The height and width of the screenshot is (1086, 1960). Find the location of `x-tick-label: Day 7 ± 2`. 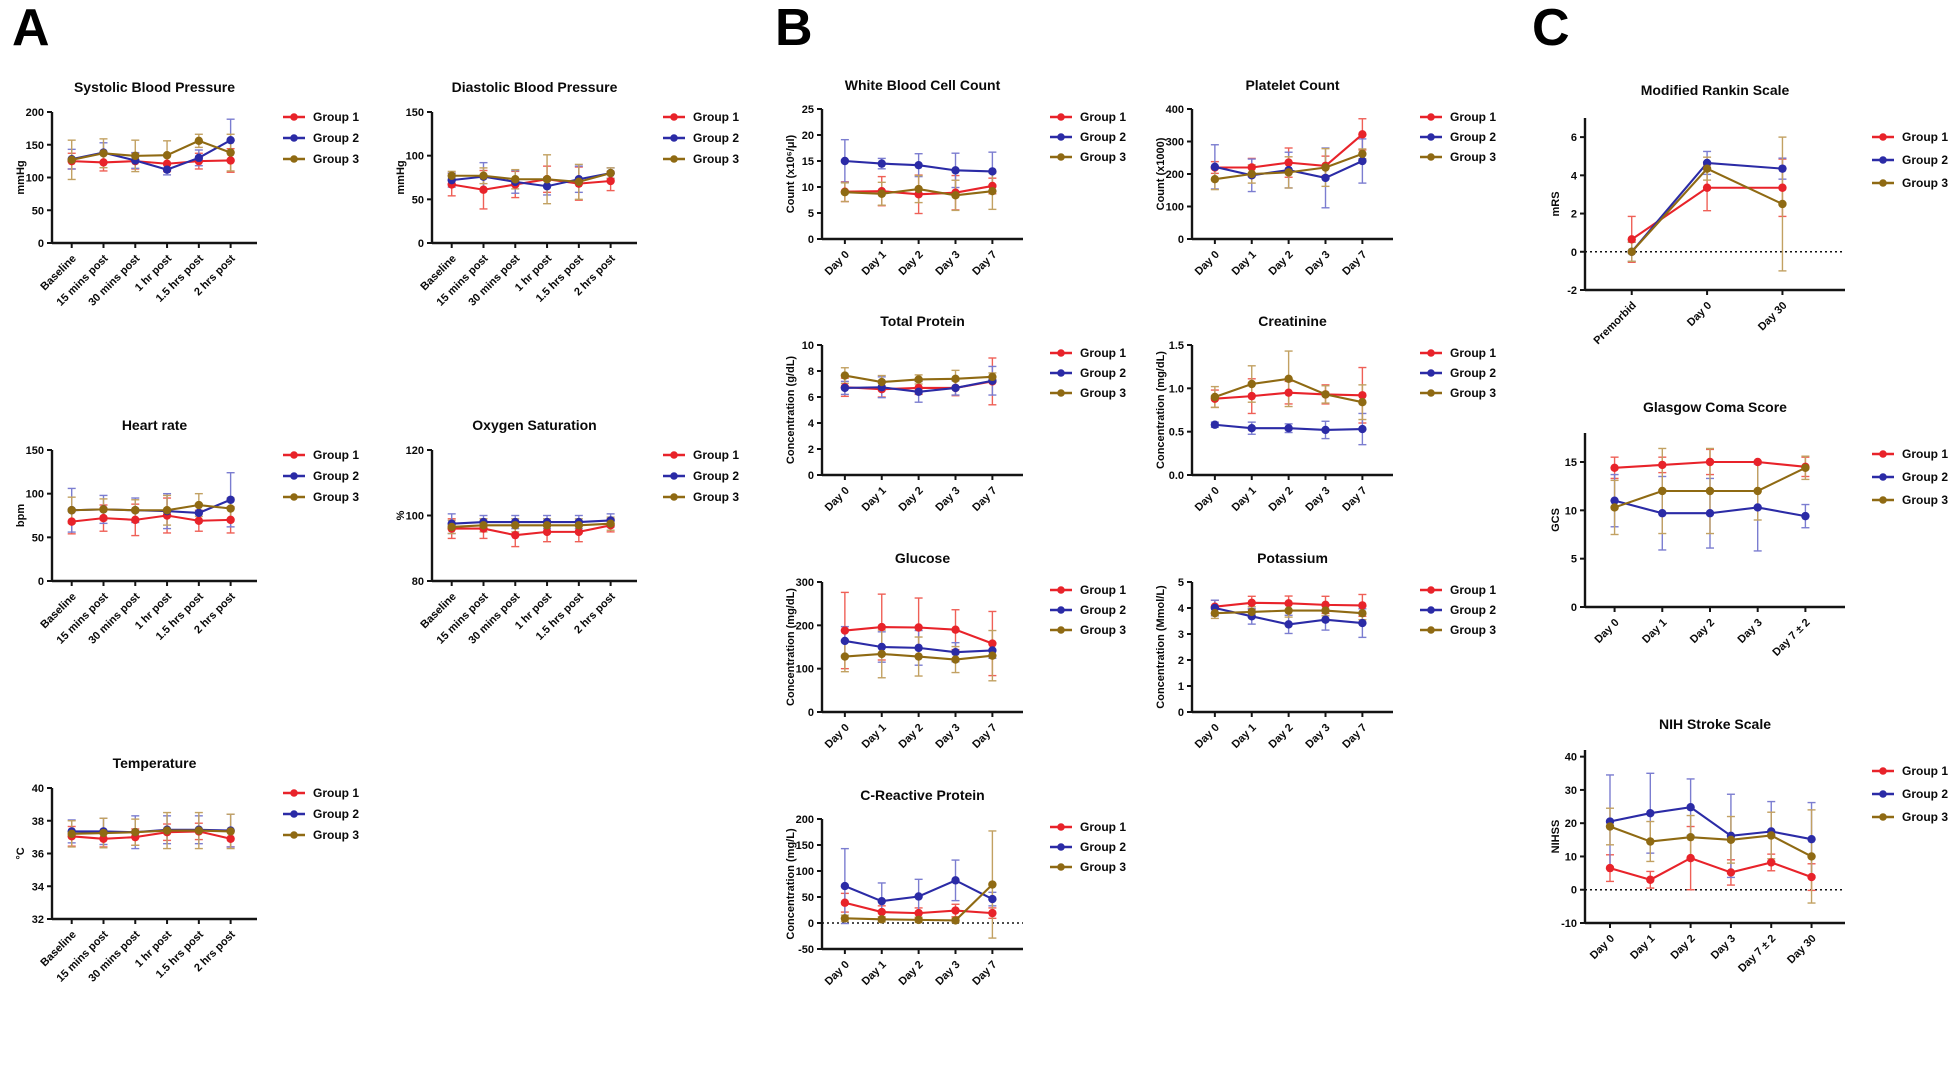

x-tick-label: Day 7 ± 2 is located at coordinates (1757, 954).